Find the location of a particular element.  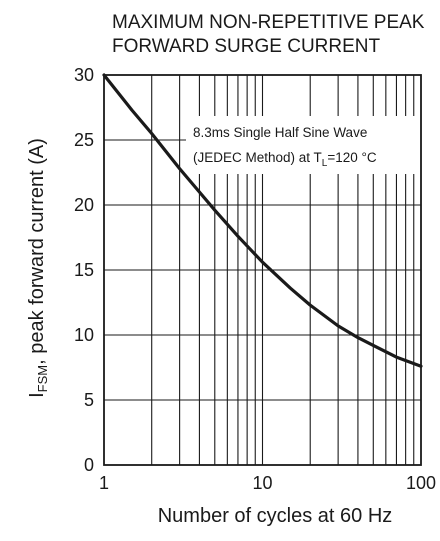

y-axis-label: IFSM, peak forward current (A) is located at coordinates (38, 268).